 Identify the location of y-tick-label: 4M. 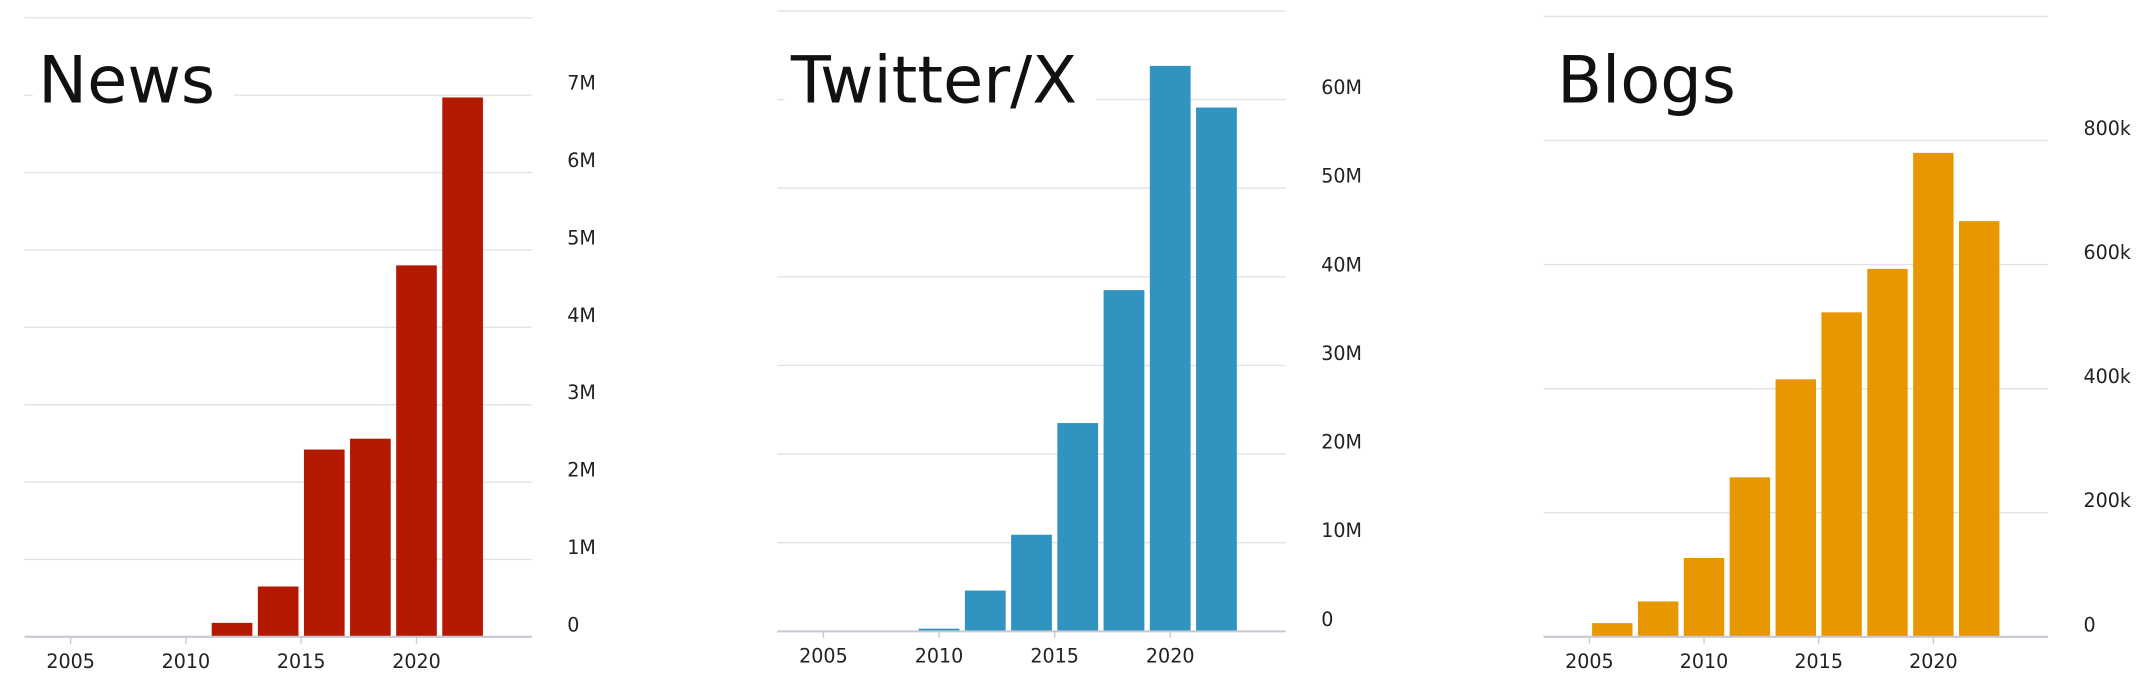
(581, 316).